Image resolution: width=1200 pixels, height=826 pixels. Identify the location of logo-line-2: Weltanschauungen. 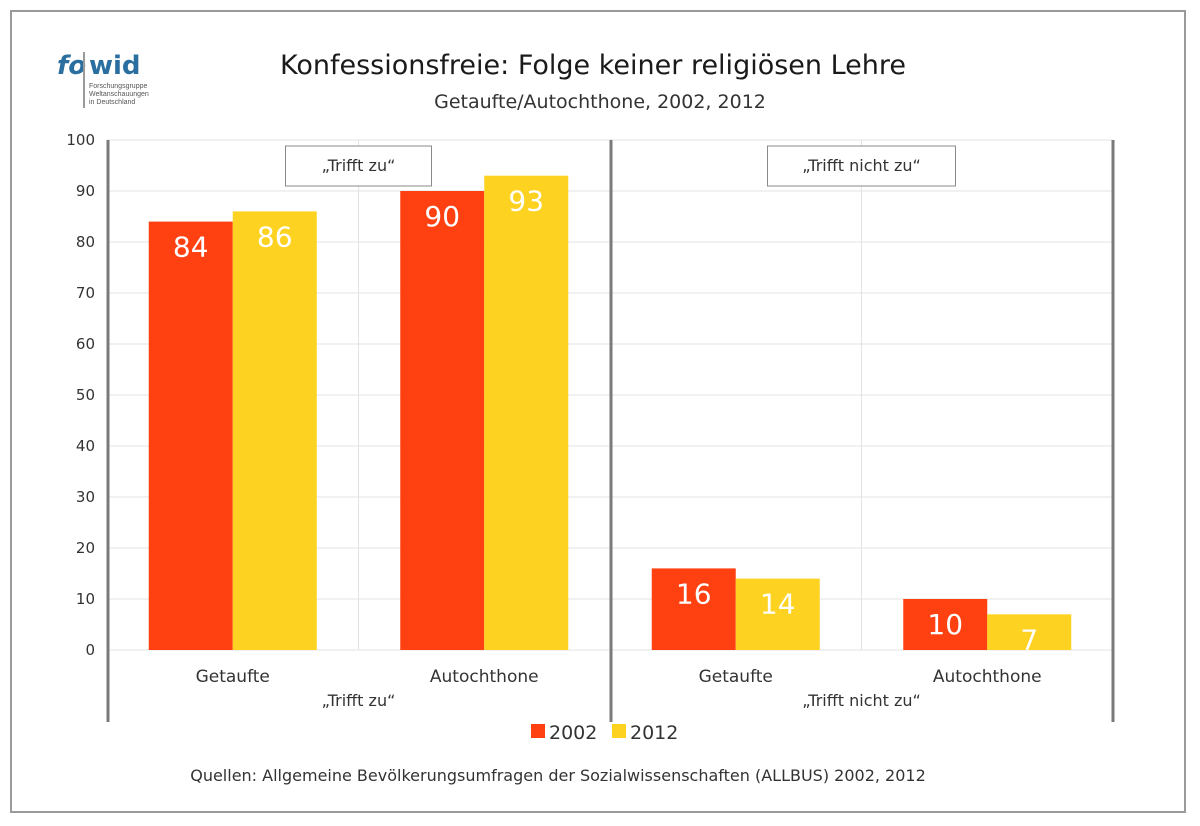
(119, 94).